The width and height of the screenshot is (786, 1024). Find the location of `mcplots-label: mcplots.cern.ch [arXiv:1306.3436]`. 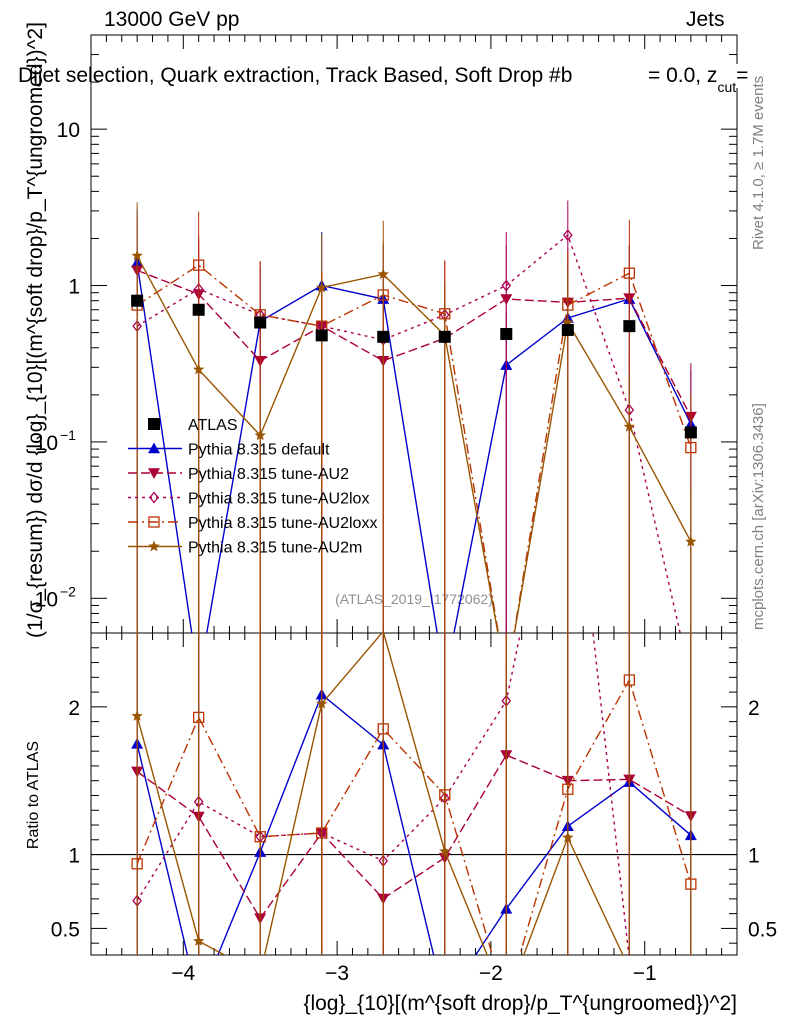

mcplots-label: mcplots.cern.ch [arXiv:1306.3436] is located at coordinates (758, 516).